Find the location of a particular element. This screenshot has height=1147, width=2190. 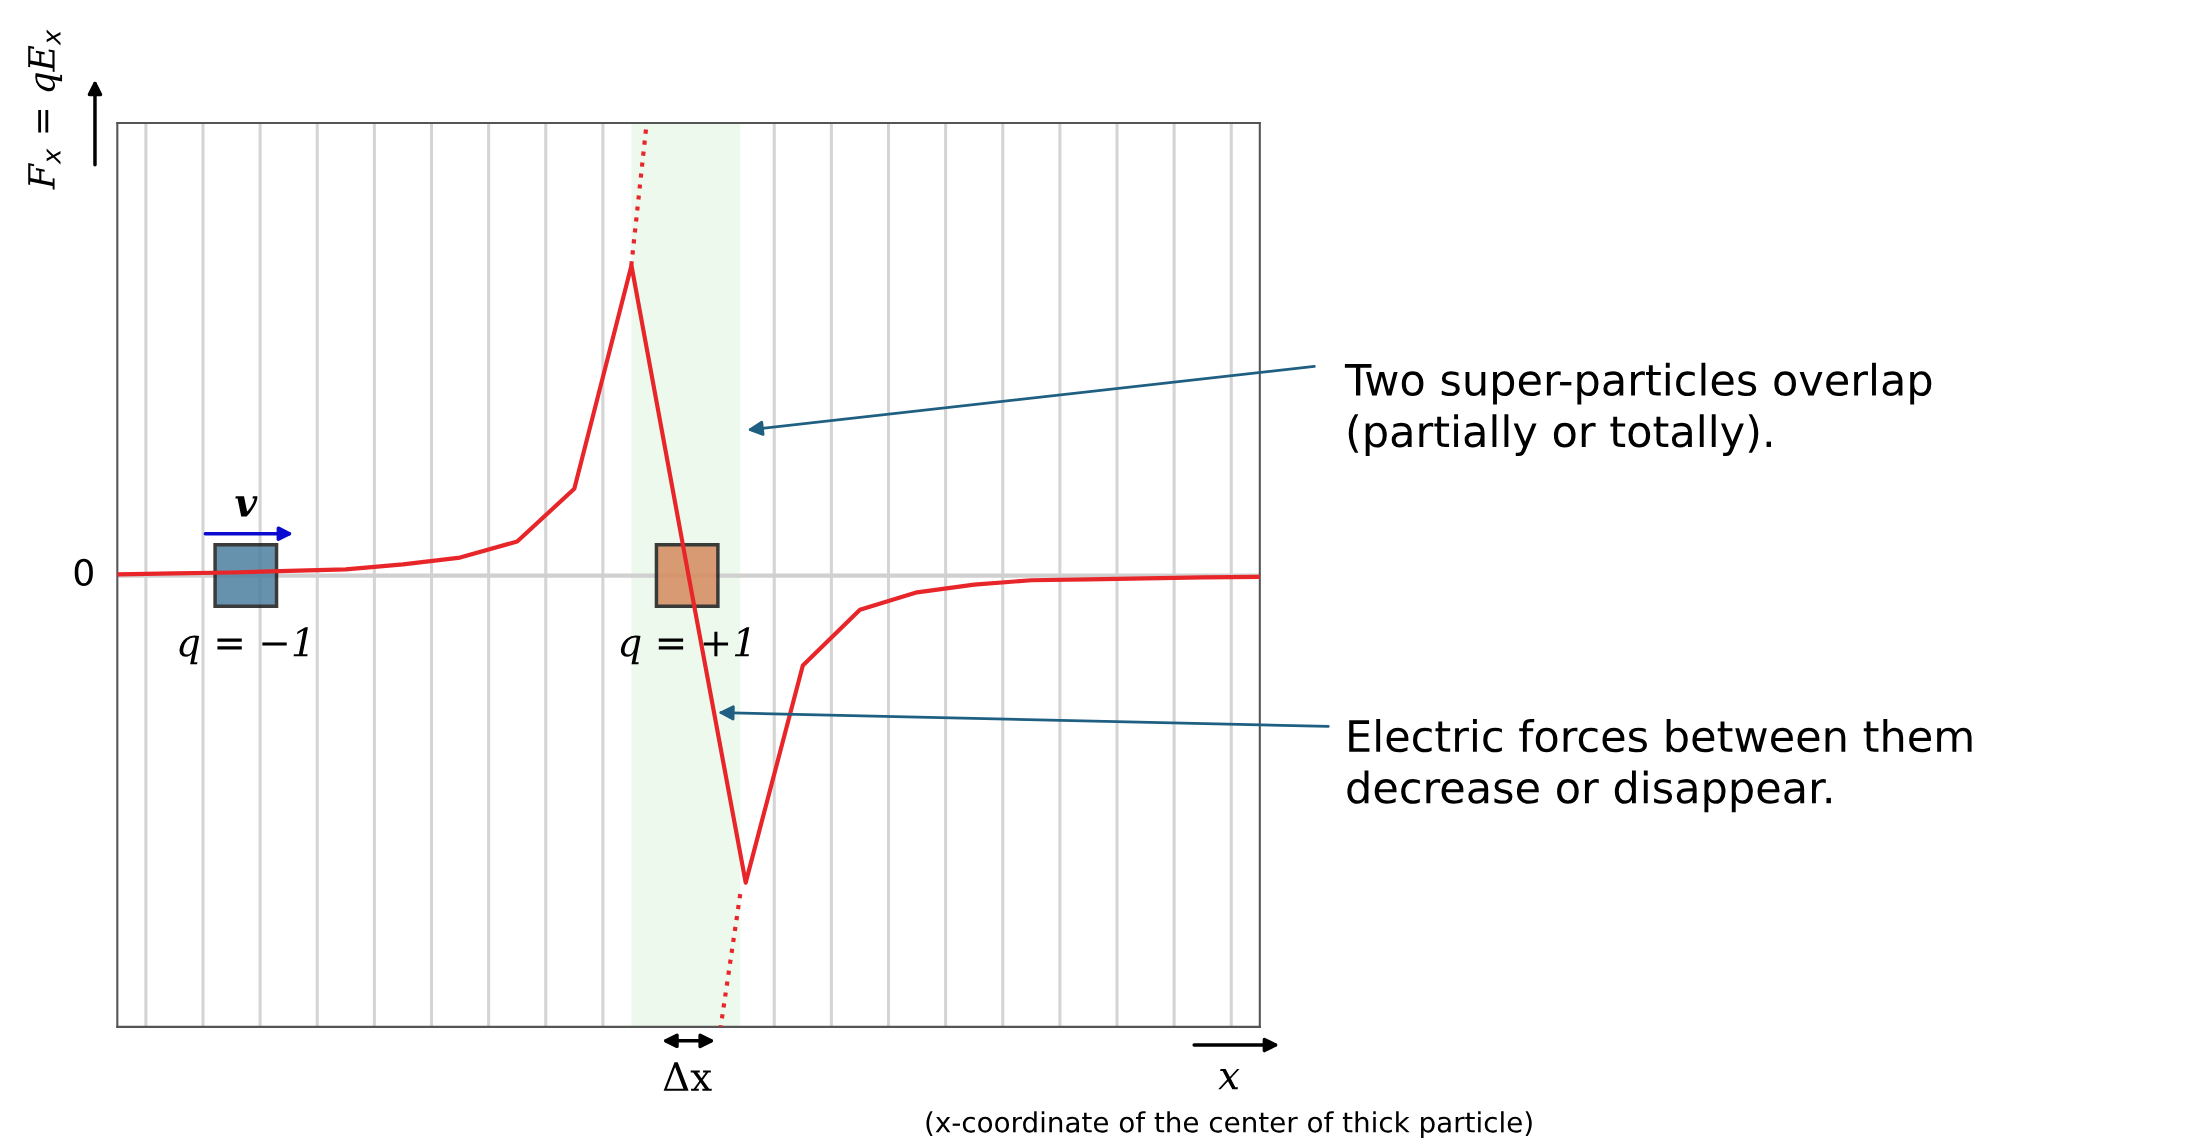

annotation: q = −1 is located at coordinates (243, 646).